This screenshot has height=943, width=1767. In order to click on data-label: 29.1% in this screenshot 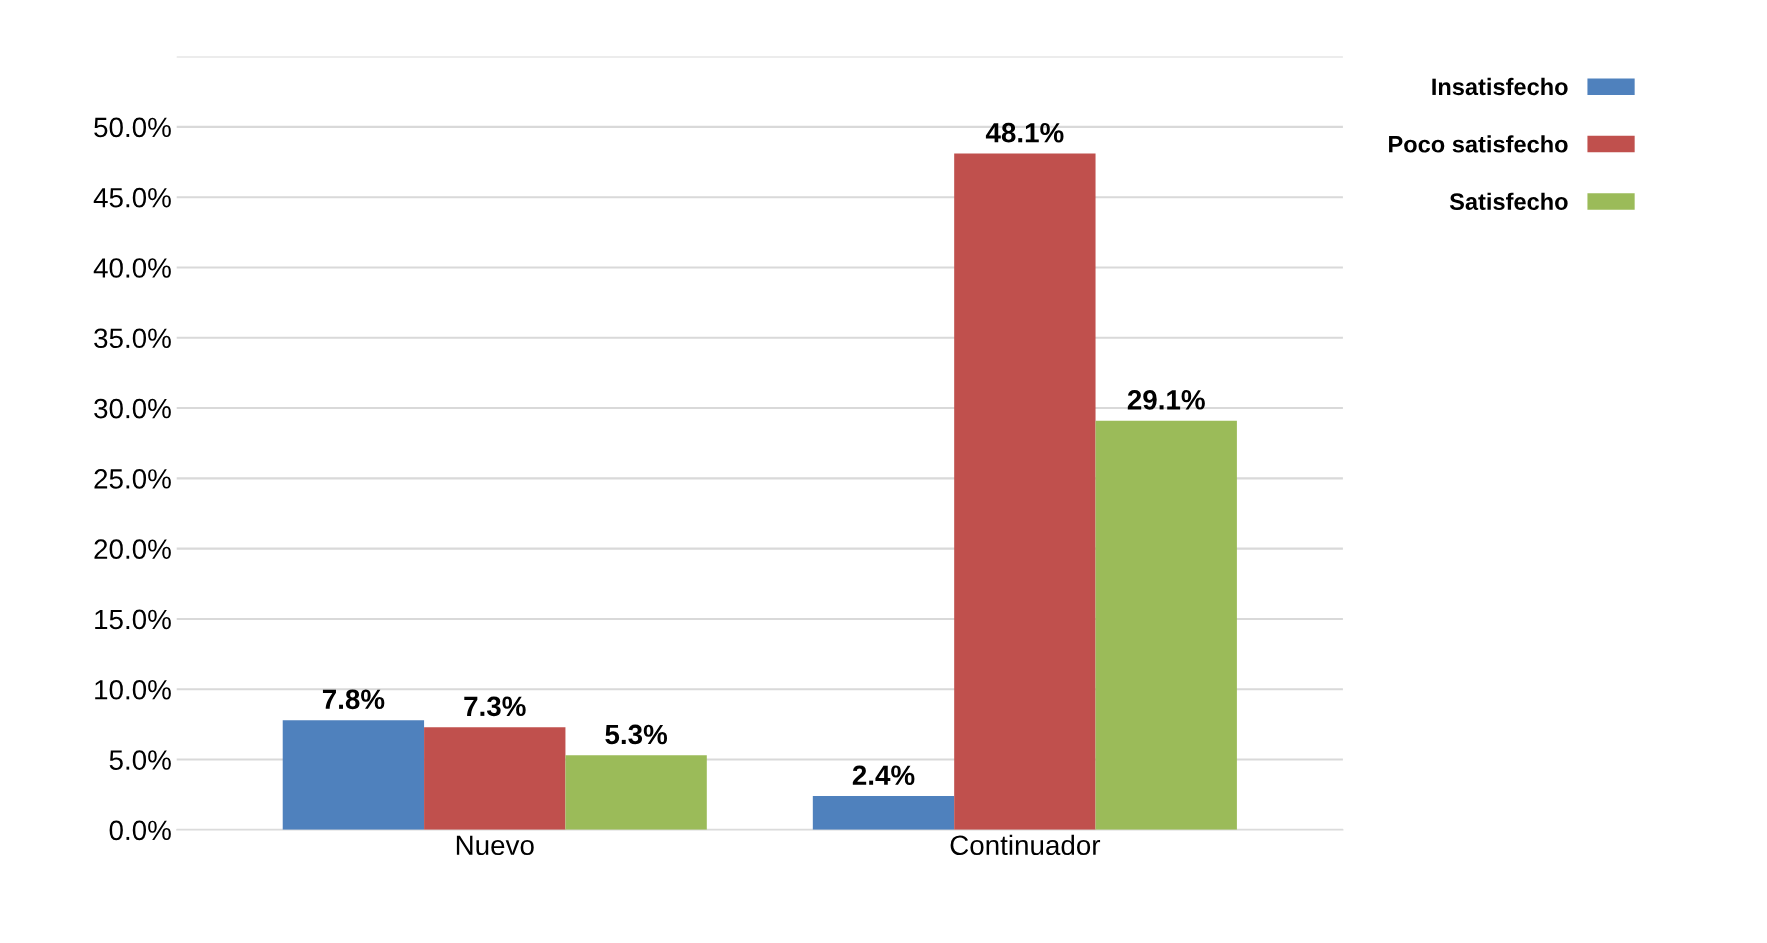, I will do `click(1166, 400)`.